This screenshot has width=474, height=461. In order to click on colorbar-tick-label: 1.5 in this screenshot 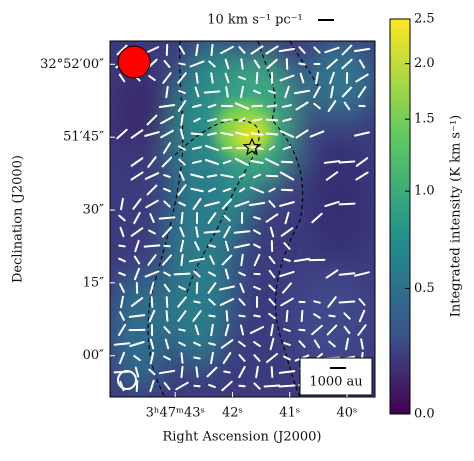, I will do `click(424, 119)`.